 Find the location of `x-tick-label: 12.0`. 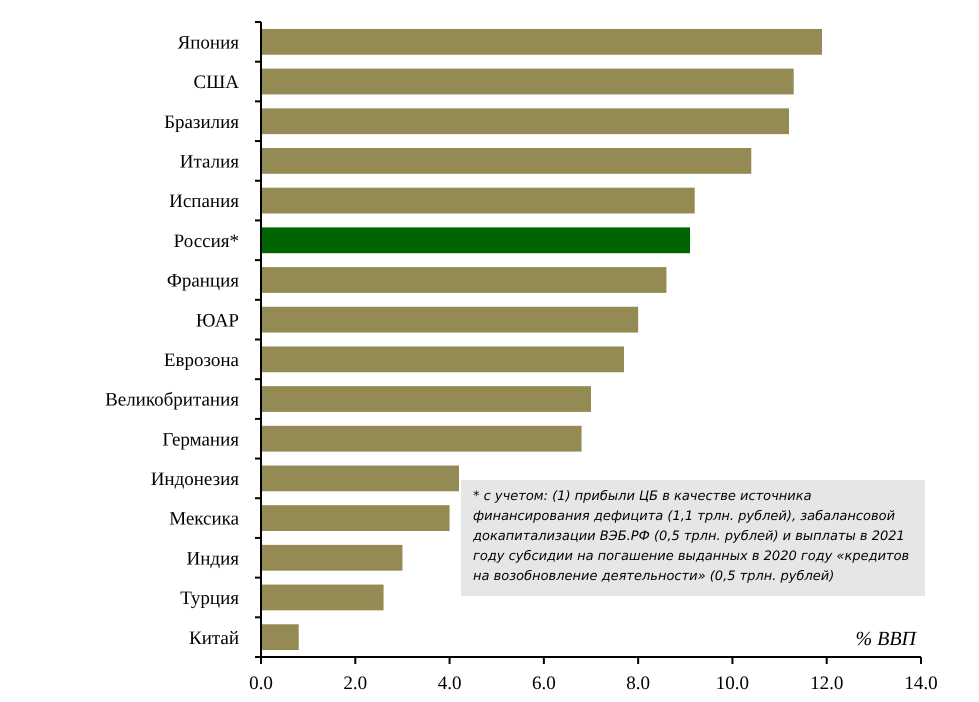

x-tick-label: 12.0 is located at coordinates (827, 683).